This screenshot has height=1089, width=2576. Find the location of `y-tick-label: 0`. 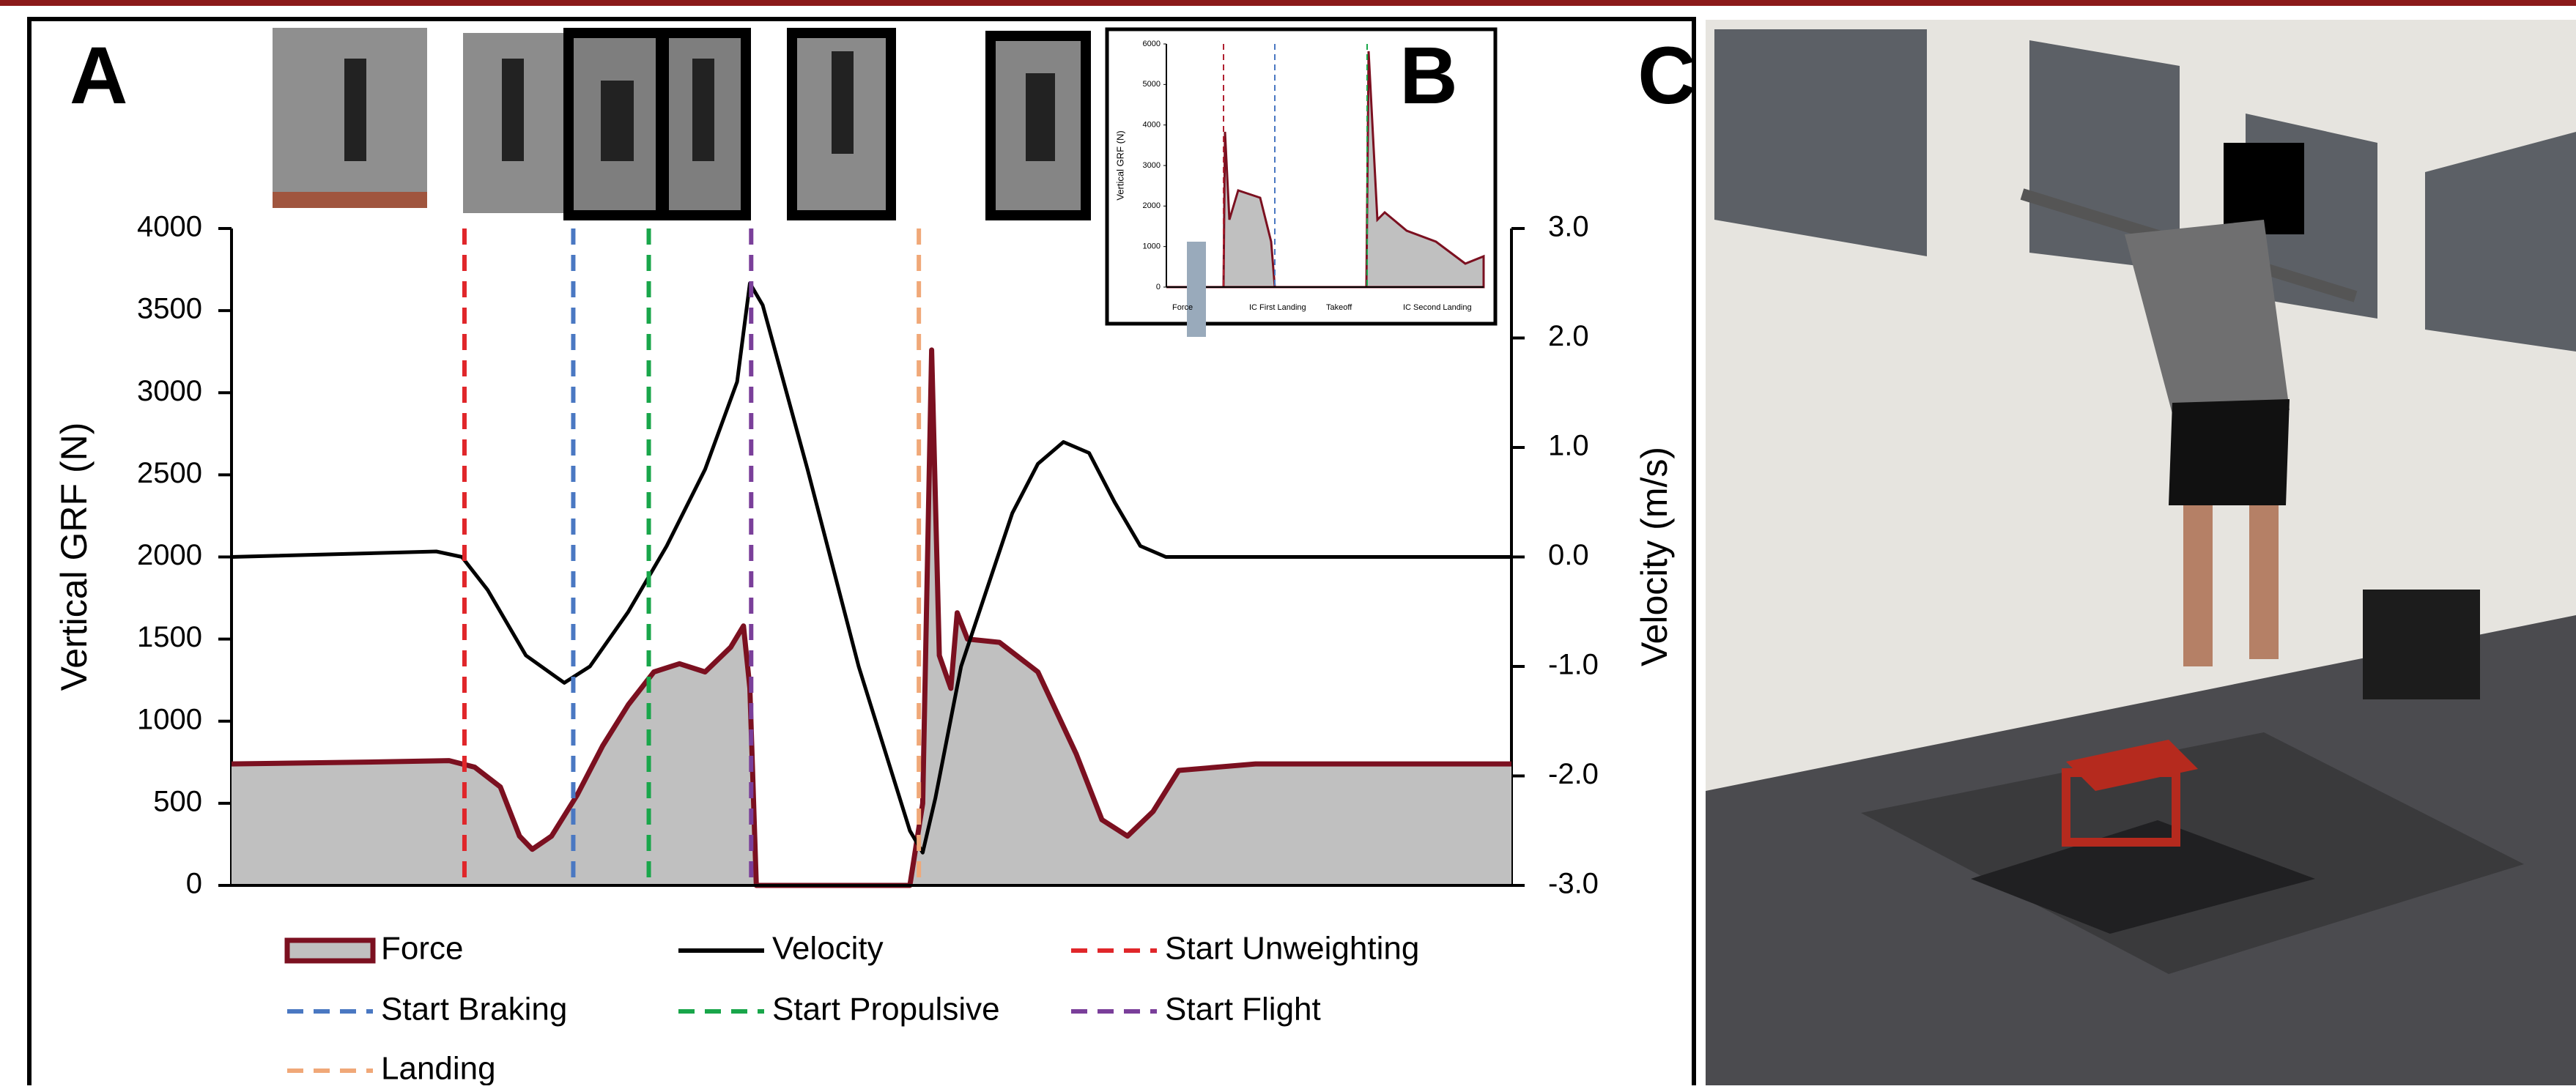

y-tick-label: 0 is located at coordinates (194, 884).